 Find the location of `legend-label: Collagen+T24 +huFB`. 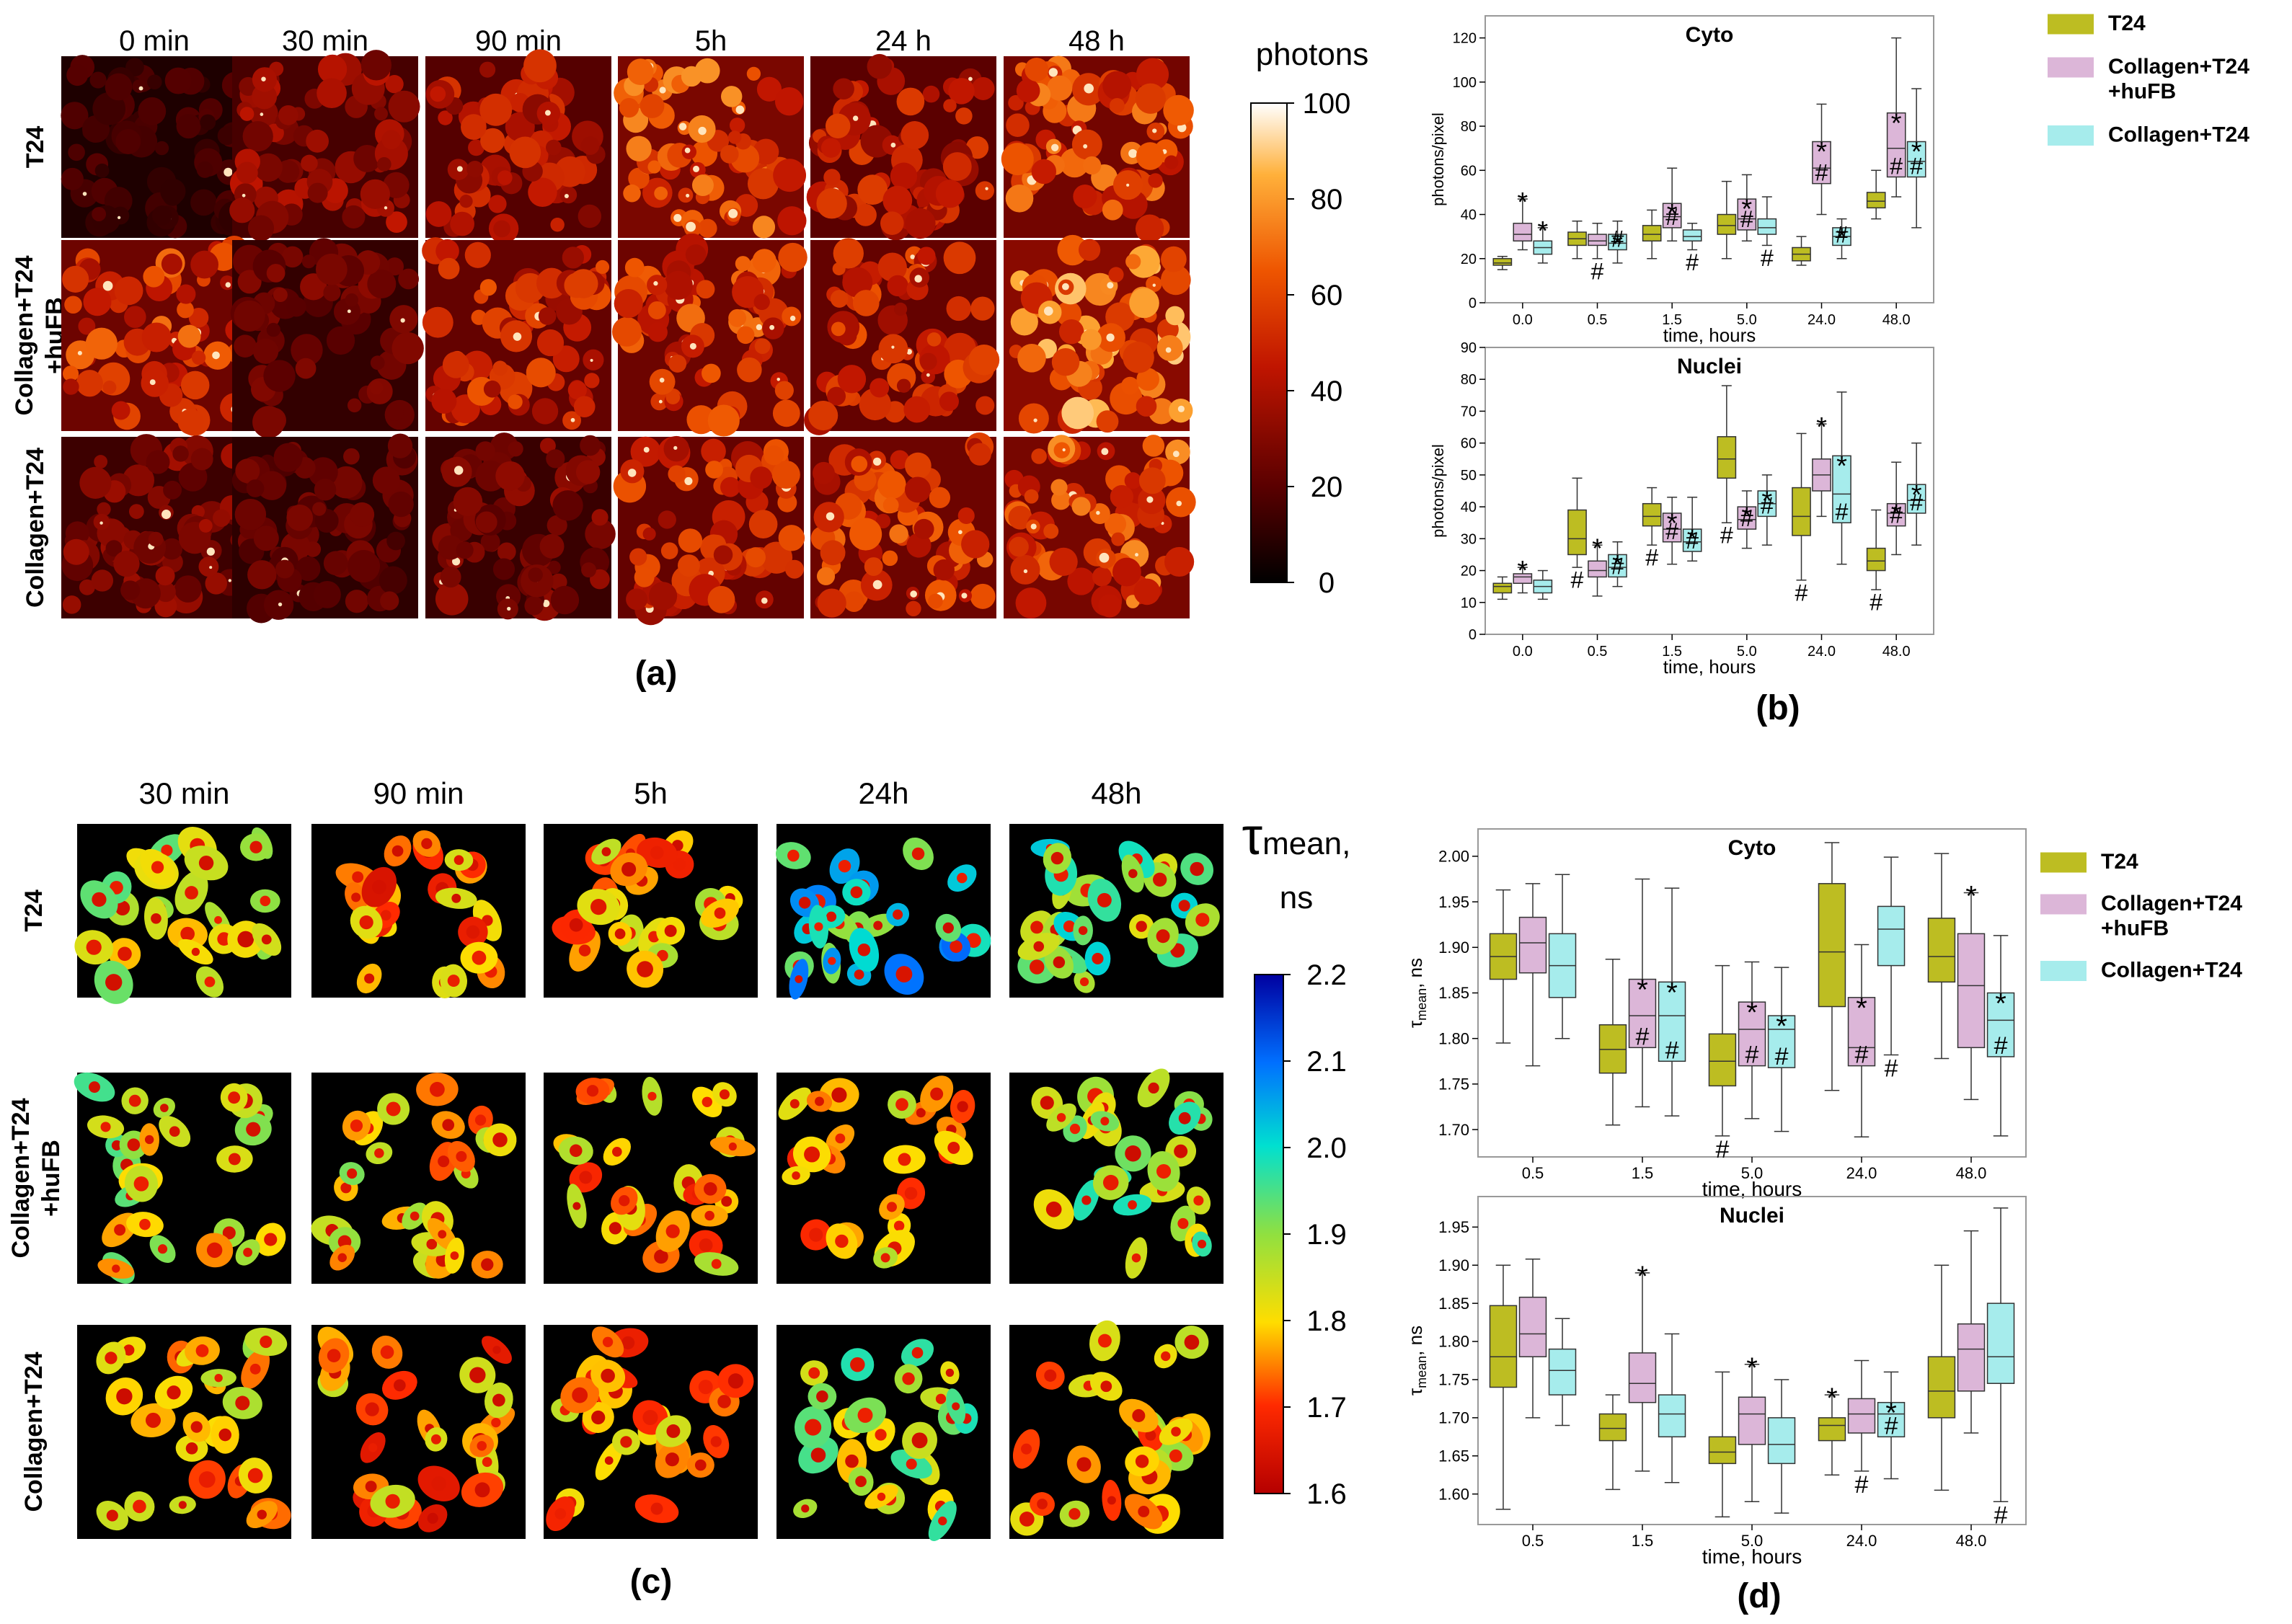

legend-label: Collagen+T24 +huFB is located at coordinates (2171, 917).